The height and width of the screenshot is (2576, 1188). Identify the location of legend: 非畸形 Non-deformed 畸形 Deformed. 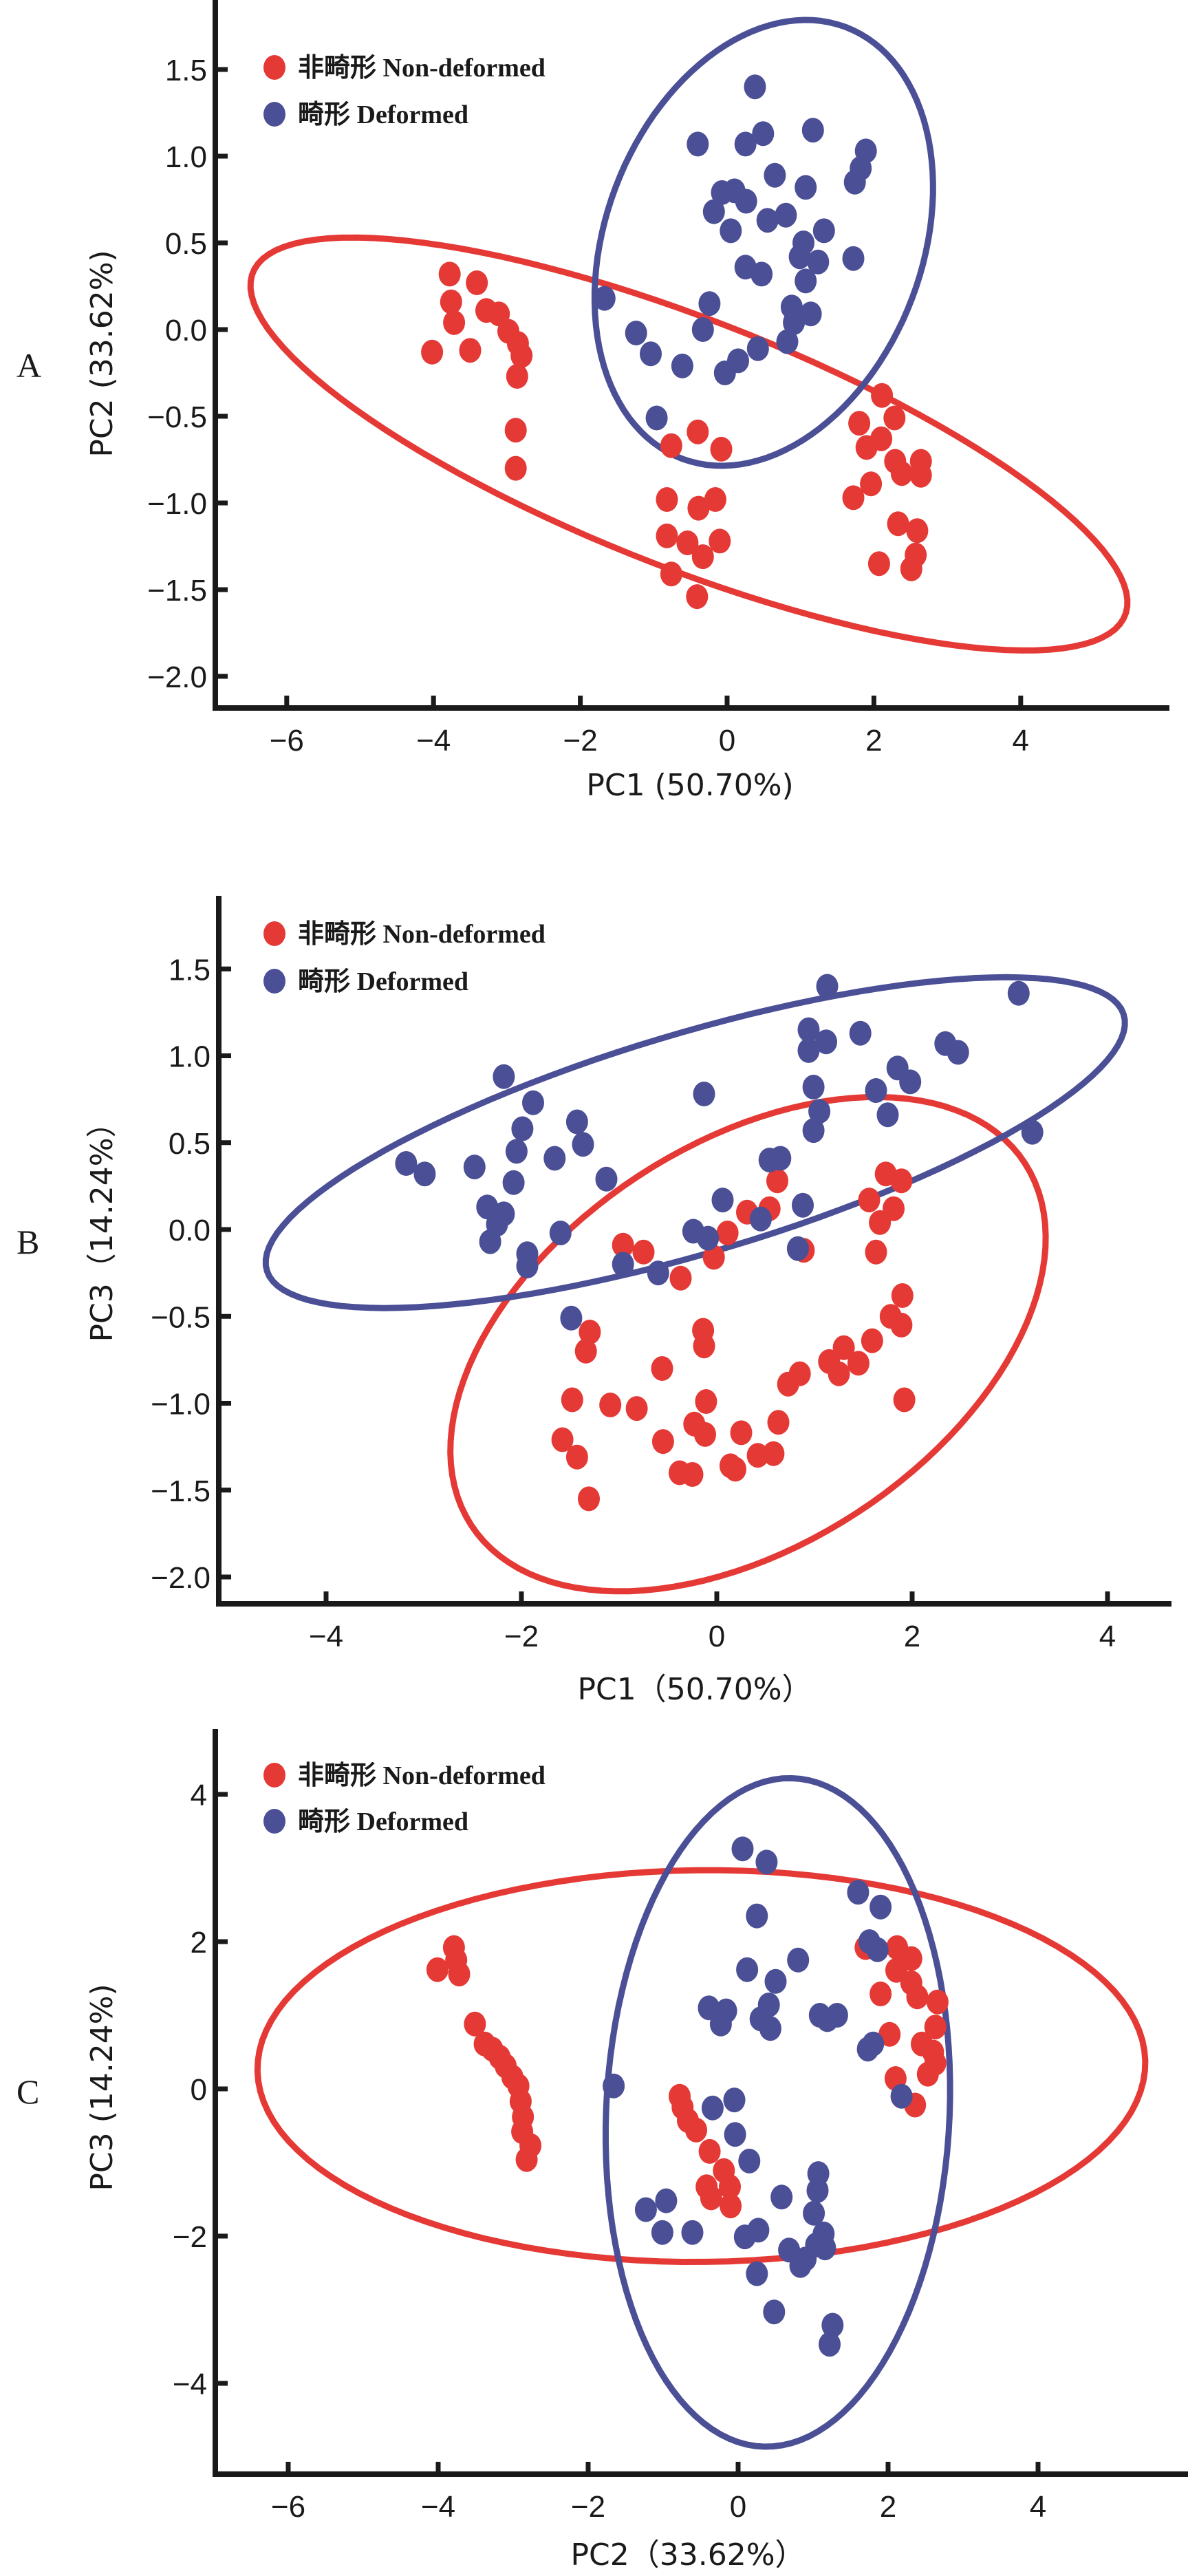
(404, 958).